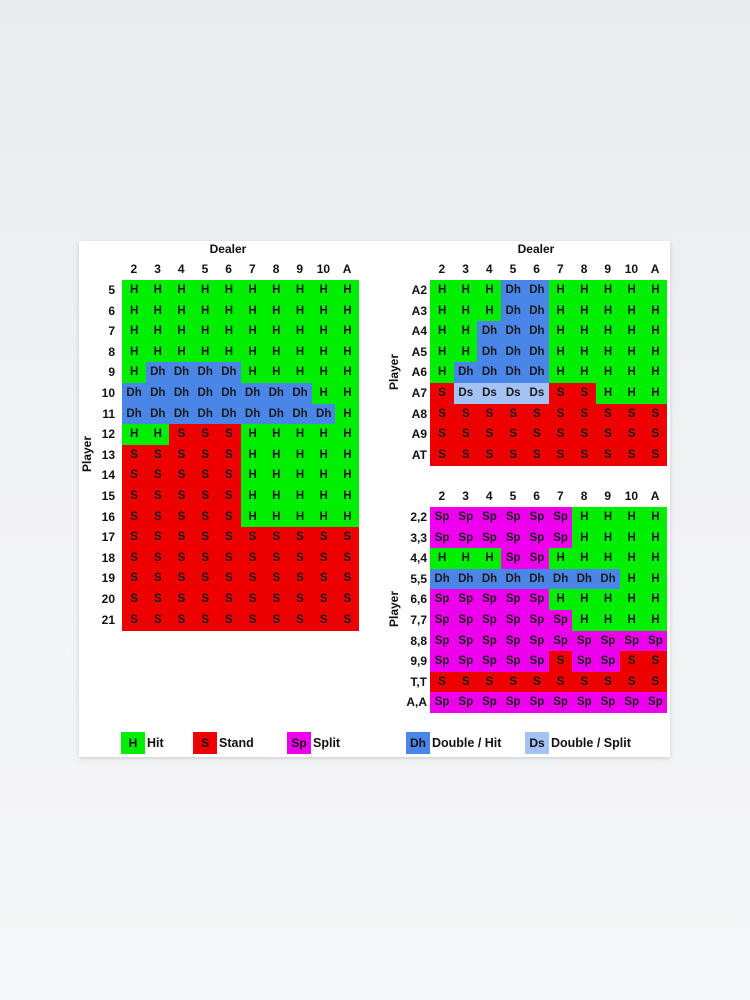 This screenshot has height=1000, width=750. What do you see at coordinates (419, 290) in the screenshot?
I see `soft-totals-row-label: A2` at bounding box center [419, 290].